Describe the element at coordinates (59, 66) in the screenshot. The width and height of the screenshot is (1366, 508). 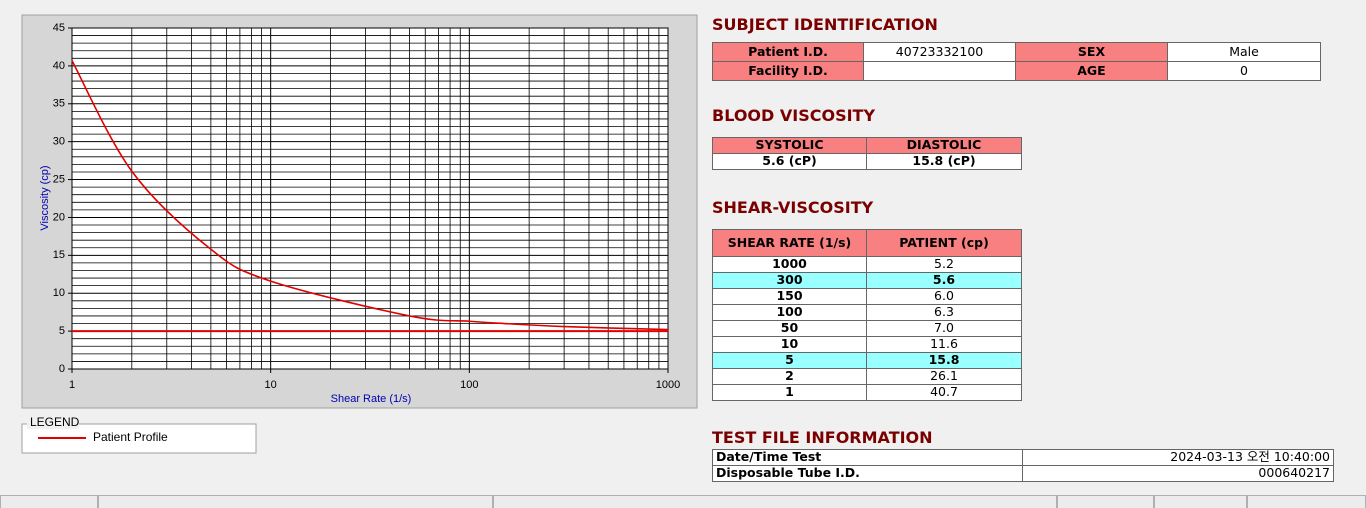
I see `y-tick-label: 40` at that location.